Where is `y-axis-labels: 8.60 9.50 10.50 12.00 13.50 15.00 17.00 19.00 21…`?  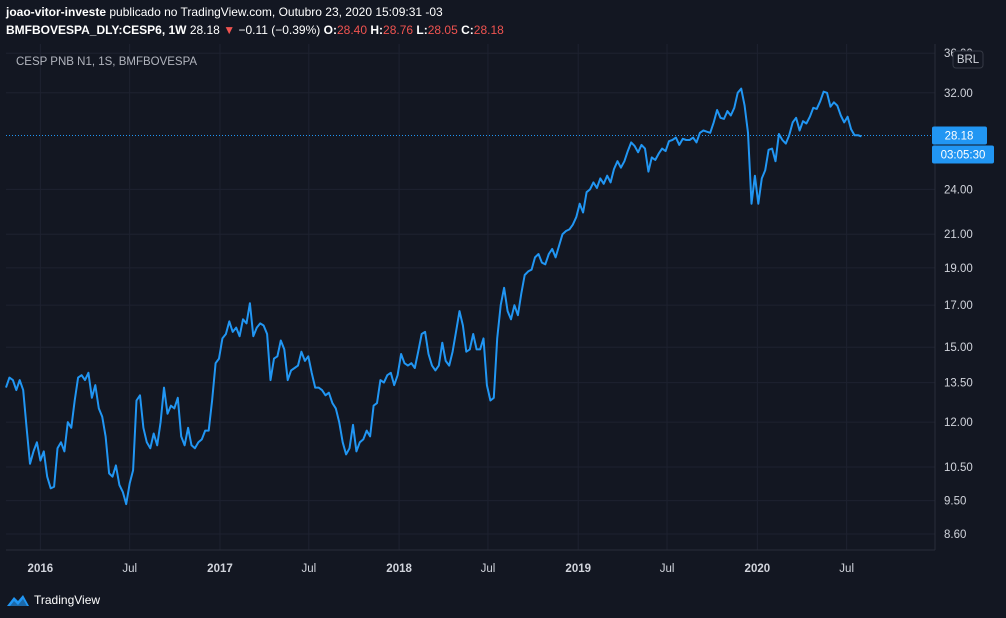
y-axis-labels: 8.60 9.50 10.50 12.00 13.50 15.00 17.00 19.00 21… is located at coordinates (958, 294).